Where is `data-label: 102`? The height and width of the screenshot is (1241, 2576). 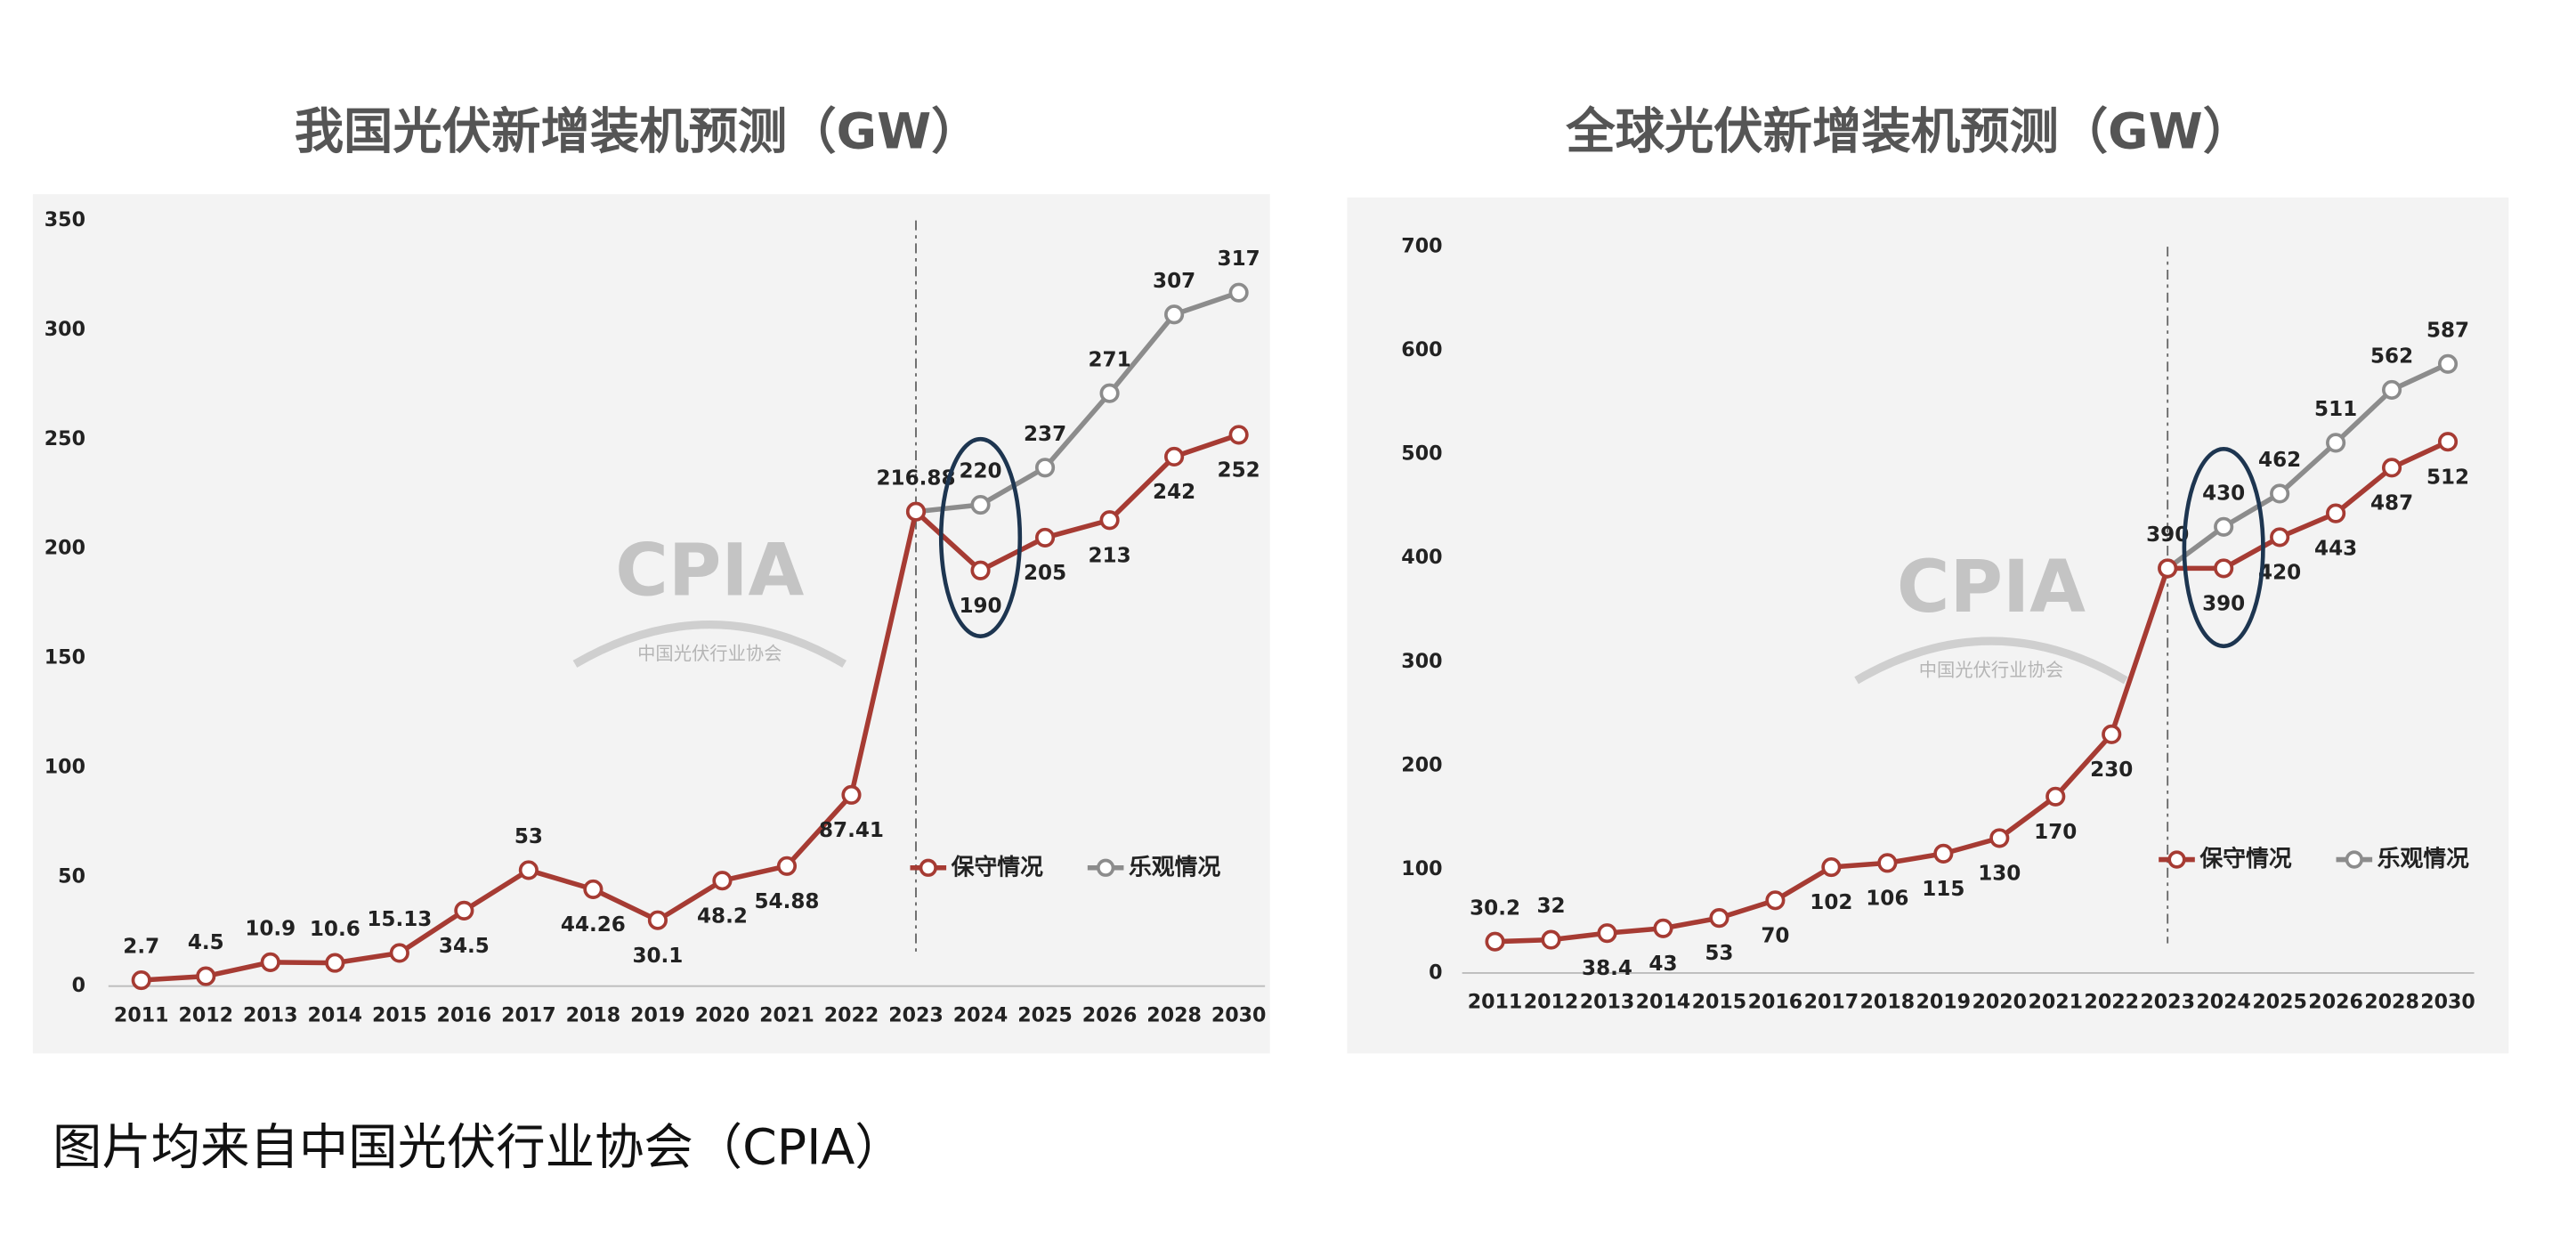 data-label: 102 is located at coordinates (1831, 903).